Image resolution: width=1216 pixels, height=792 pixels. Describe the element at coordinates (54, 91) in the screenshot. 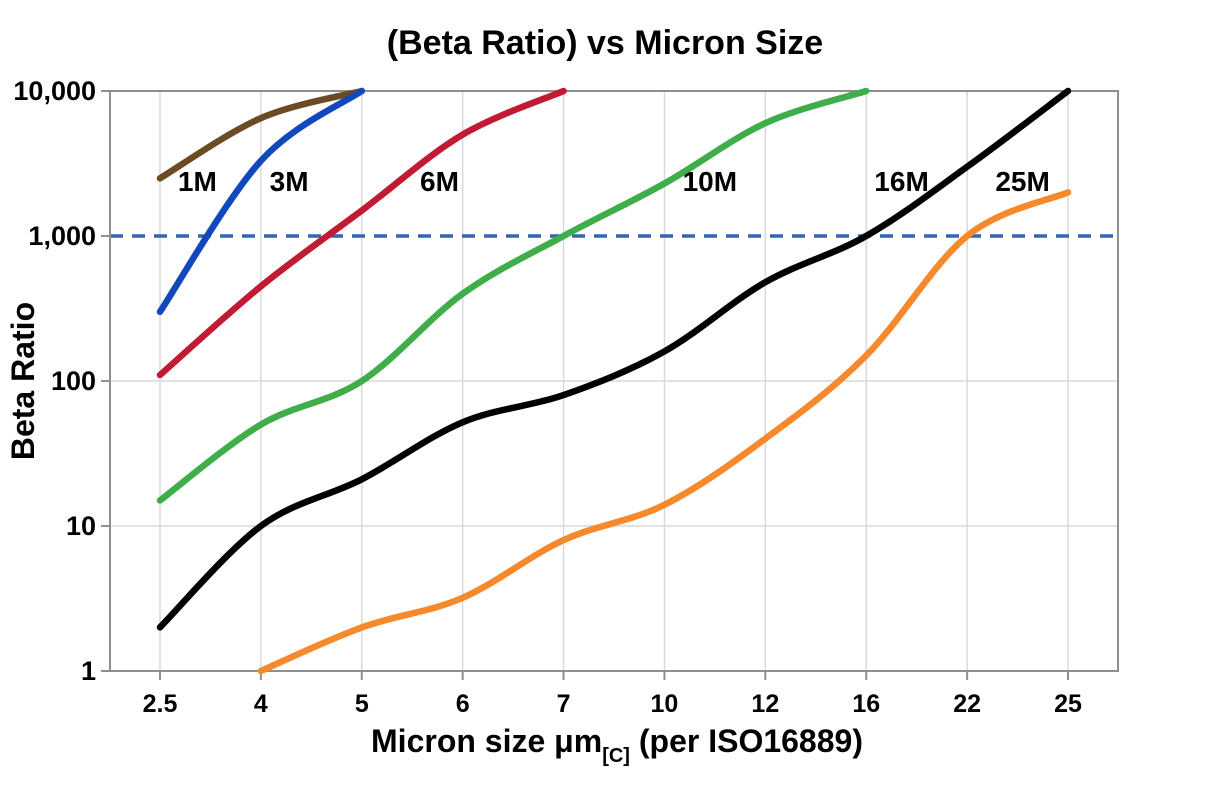

I see `y-tick-label: 10,000` at that location.